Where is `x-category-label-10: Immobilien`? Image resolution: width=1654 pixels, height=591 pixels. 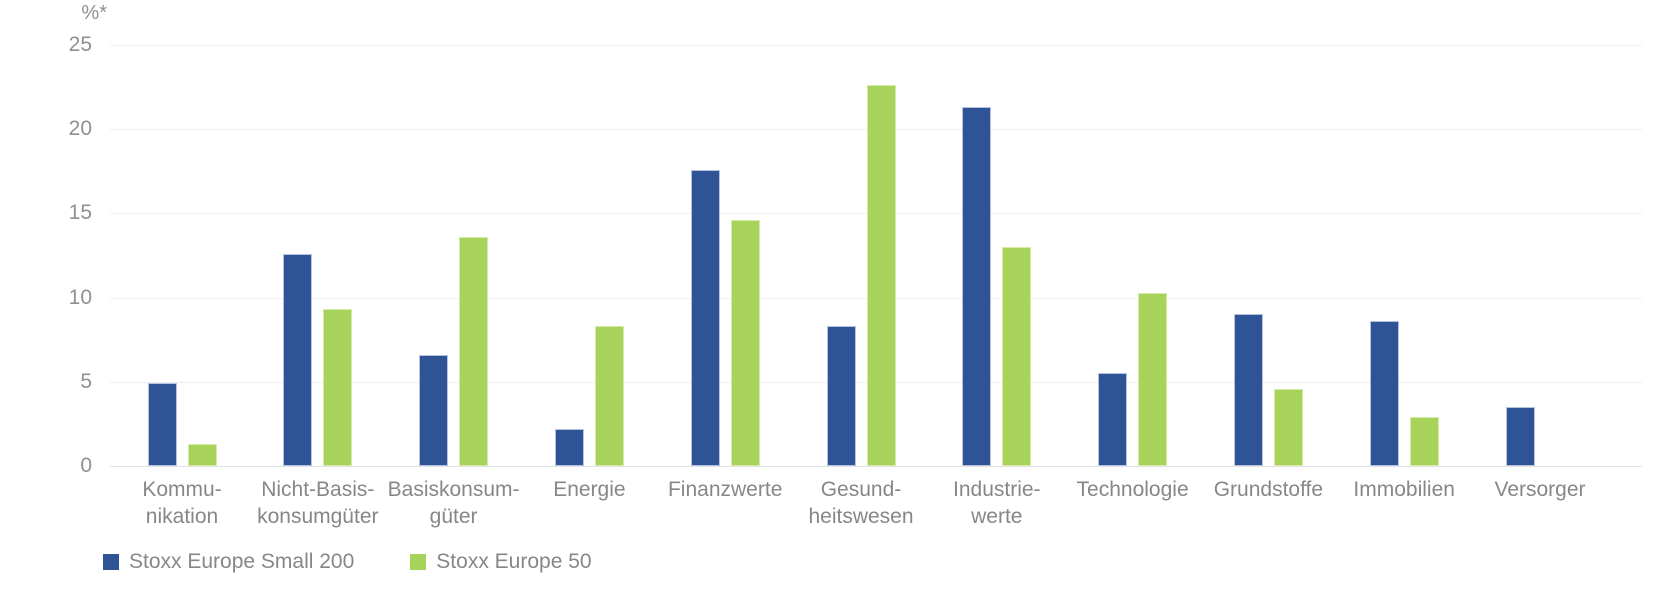 x-category-label-10: Immobilien is located at coordinates (1404, 489).